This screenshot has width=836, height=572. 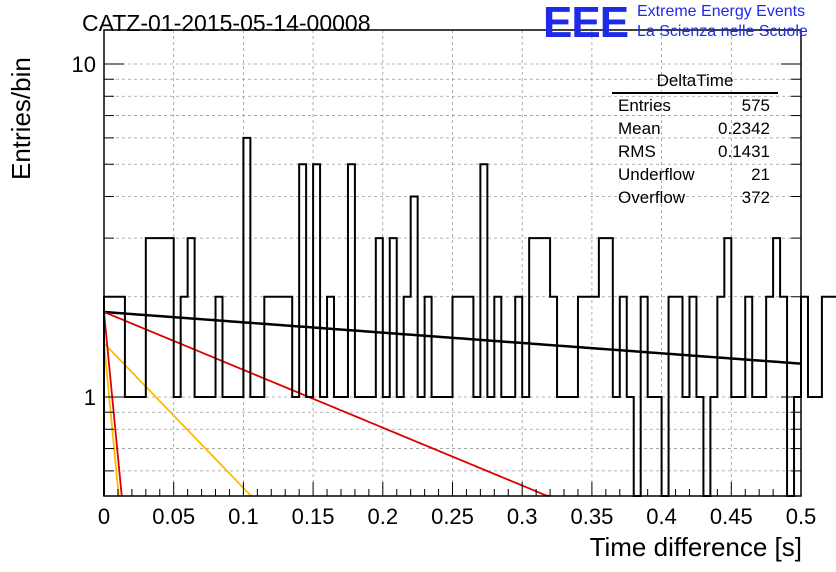 What do you see at coordinates (731, 516) in the screenshot?
I see `x-tick-label: 0.45` at bounding box center [731, 516].